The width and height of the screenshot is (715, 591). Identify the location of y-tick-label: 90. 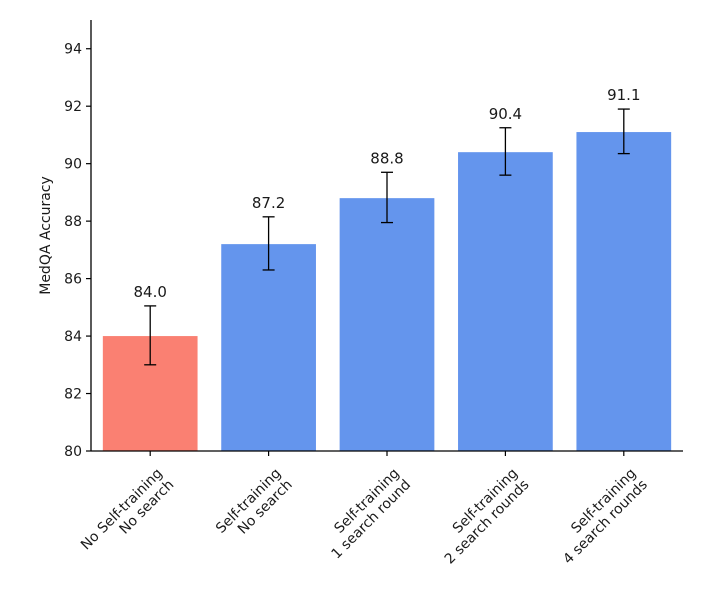
(73, 165).